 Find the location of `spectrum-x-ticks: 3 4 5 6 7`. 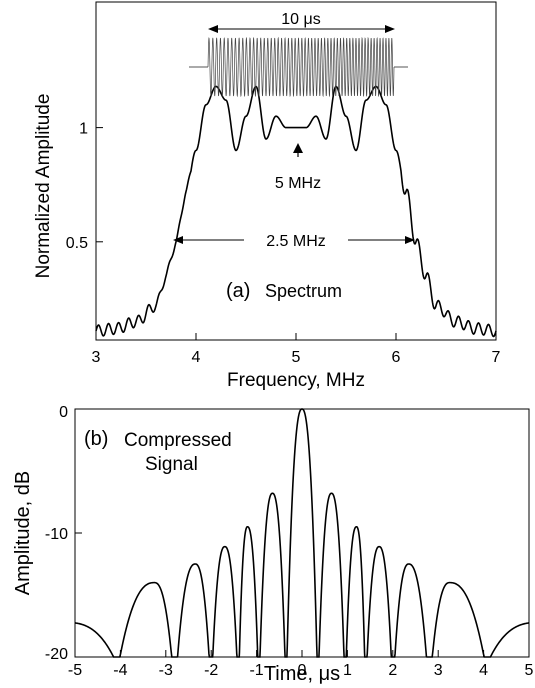

spectrum-x-ticks: 3 4 5 6 7 is located at coordinates (296, 349).